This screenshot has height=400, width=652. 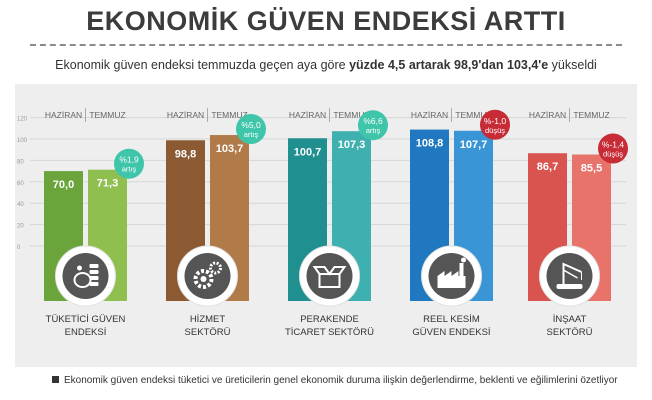 I want to click on y-tick-label: 60, so click(x=20, y=184).